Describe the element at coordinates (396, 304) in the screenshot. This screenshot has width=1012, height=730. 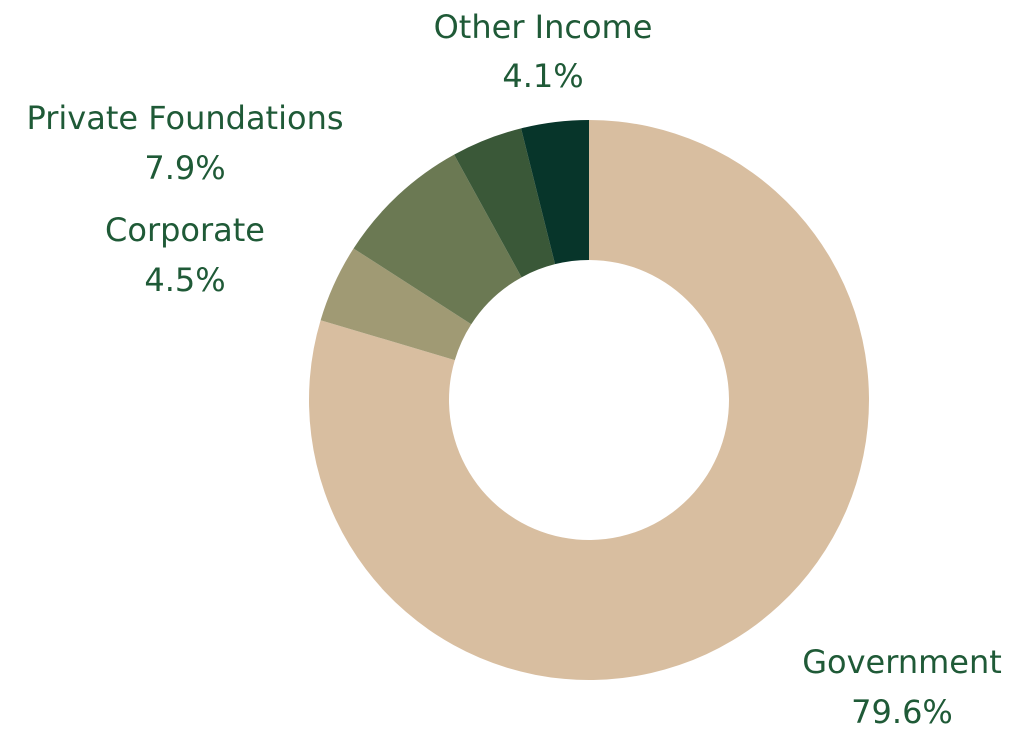
I see `slice-corporate` at that location.